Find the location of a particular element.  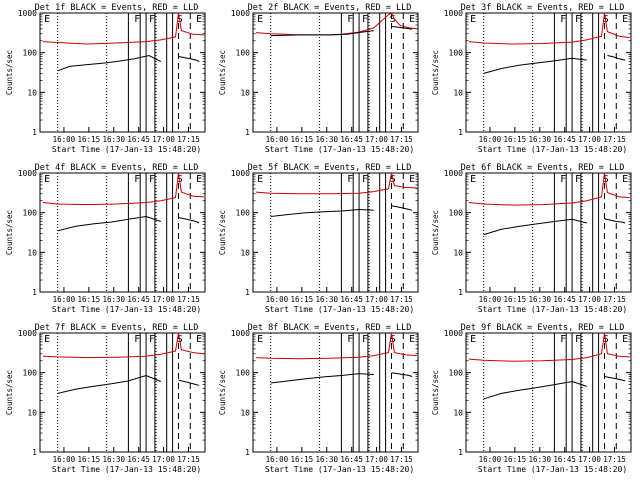

chart-title: Det 1f BLACK = Events, RED = LLD is located at coordinates (117, 8).